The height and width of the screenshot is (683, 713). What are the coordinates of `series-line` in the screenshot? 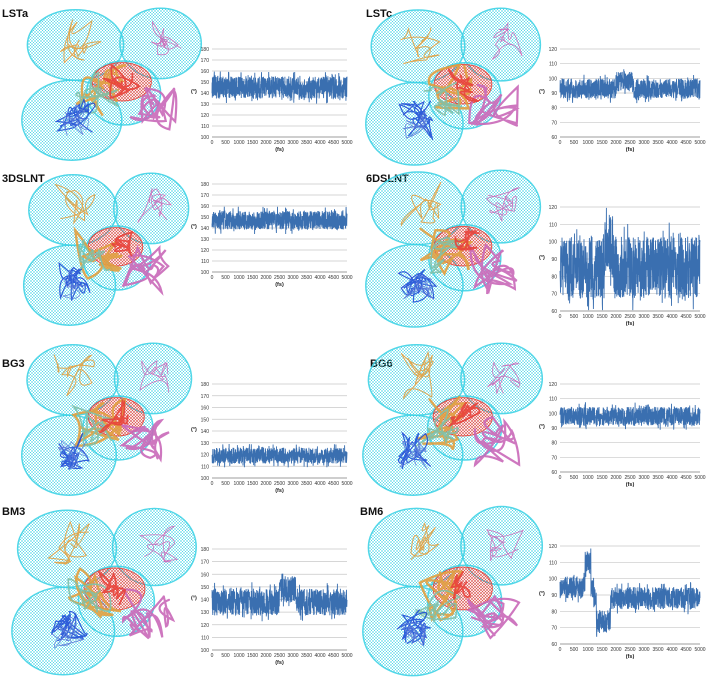 It's located at (279, 597).